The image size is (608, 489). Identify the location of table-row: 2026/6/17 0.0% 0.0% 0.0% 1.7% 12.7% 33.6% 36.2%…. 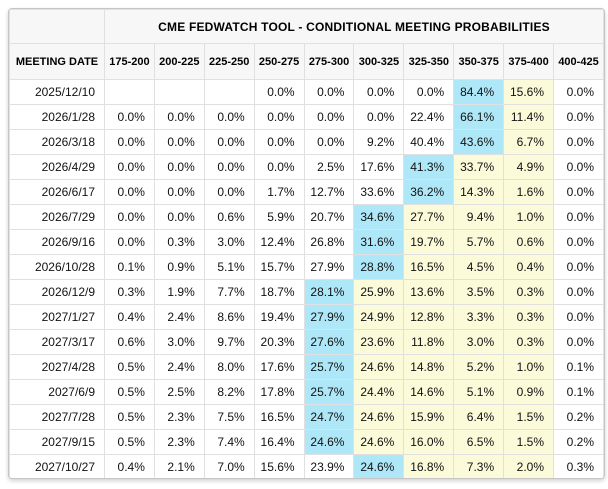
(306, 192).